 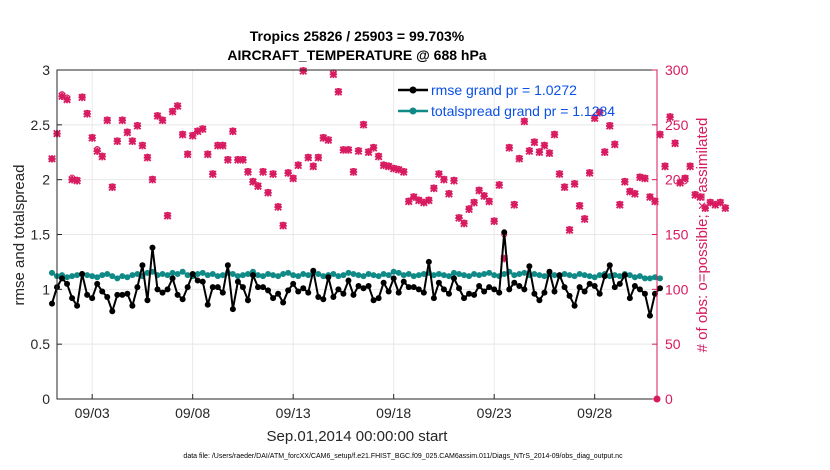 I want to click on chart-title-line2: AIRCRAFT_TEMPERATURE @ 688 hPa, so click(x=356, y=55).